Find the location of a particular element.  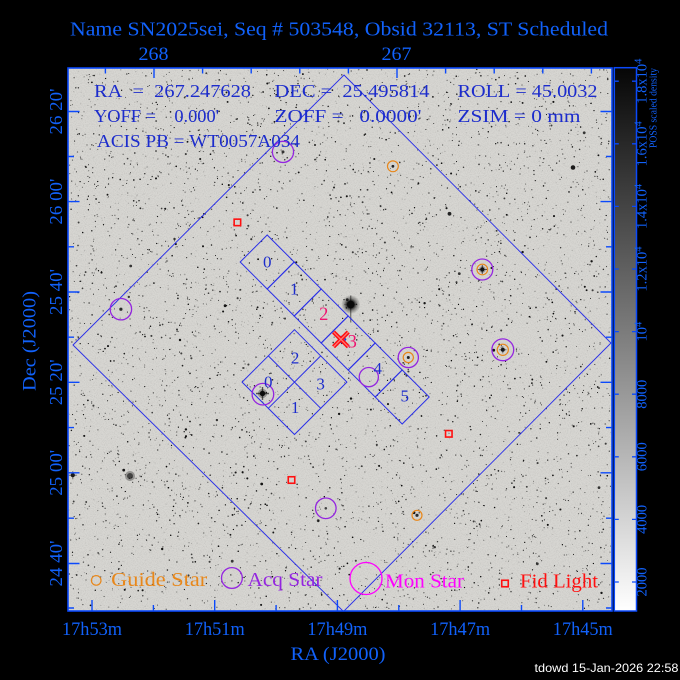

svg-text: 17h53m is located at coordinates (92, 629).